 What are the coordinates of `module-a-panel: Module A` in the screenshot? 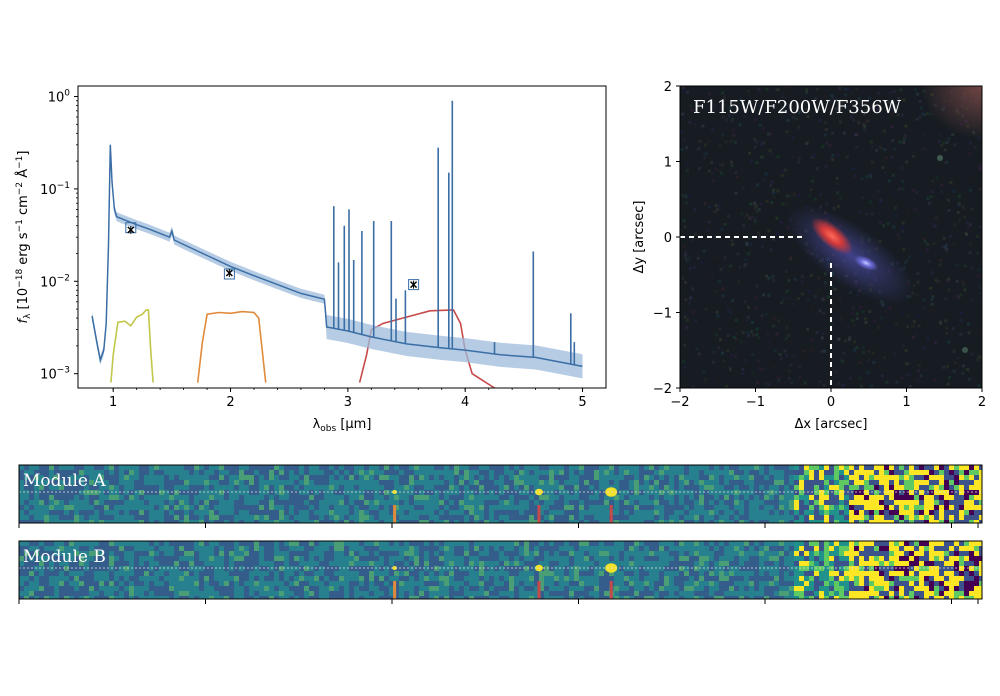 It's located at (500, 496).